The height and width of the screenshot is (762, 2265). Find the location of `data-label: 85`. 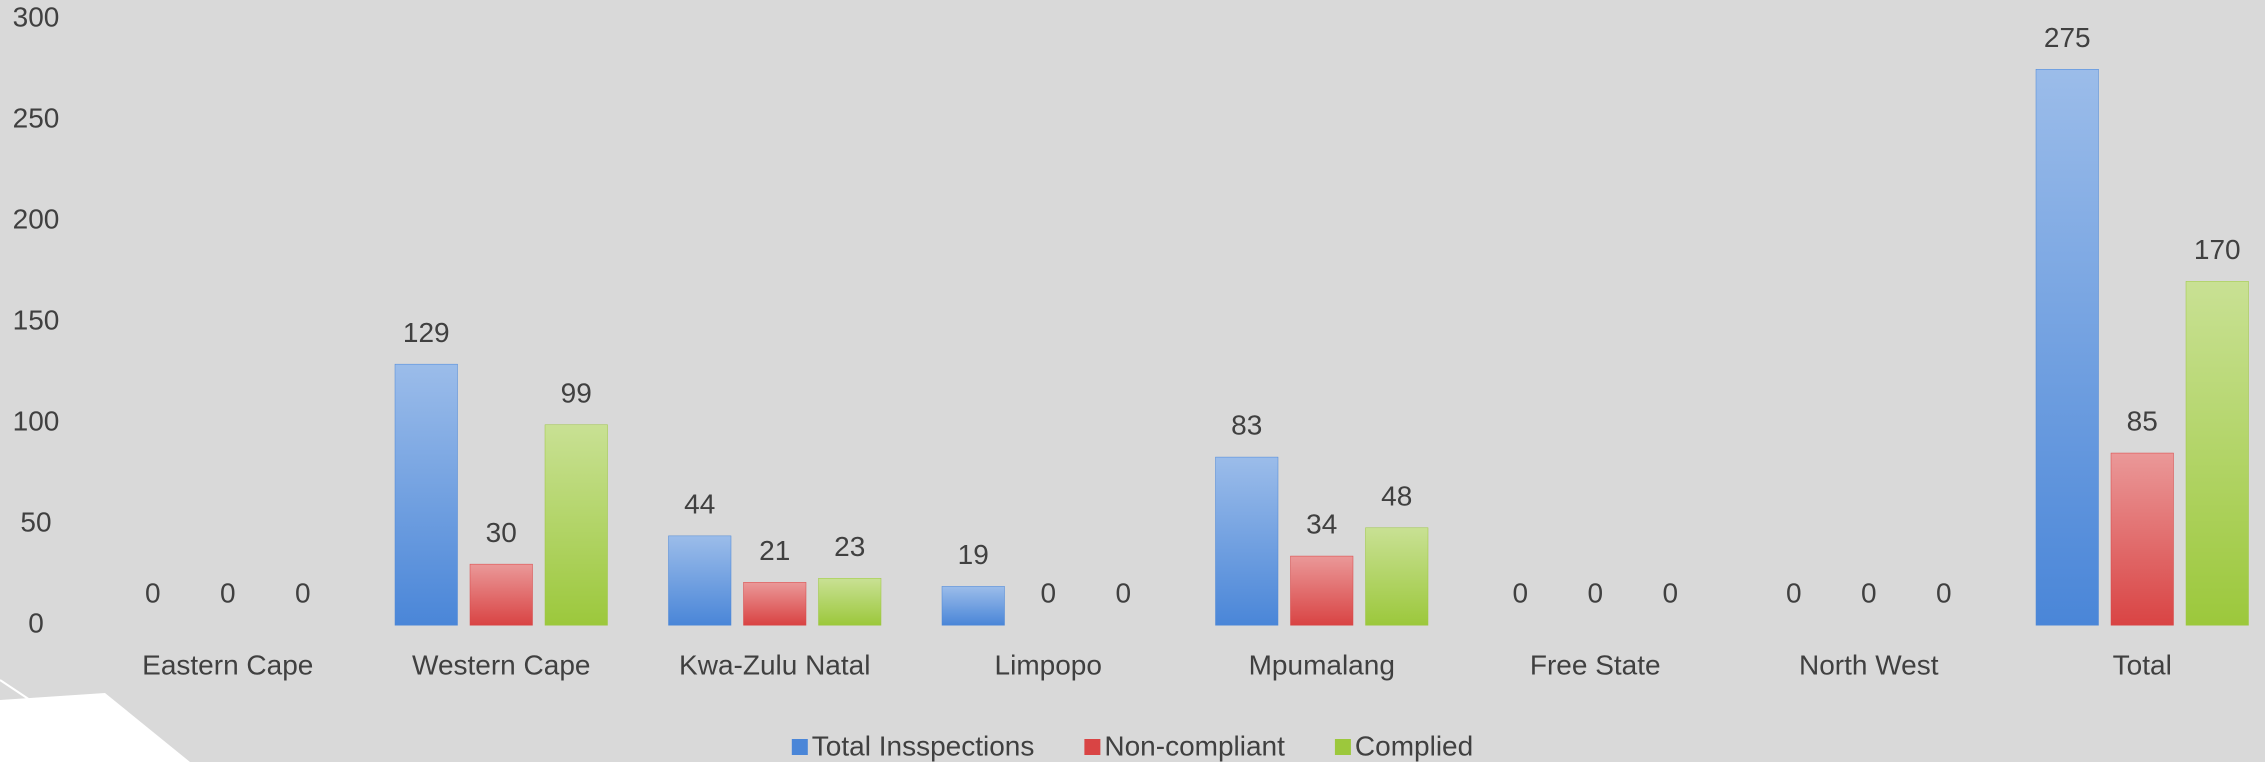

data-label: 85 is located at coordinates (2142, 421).